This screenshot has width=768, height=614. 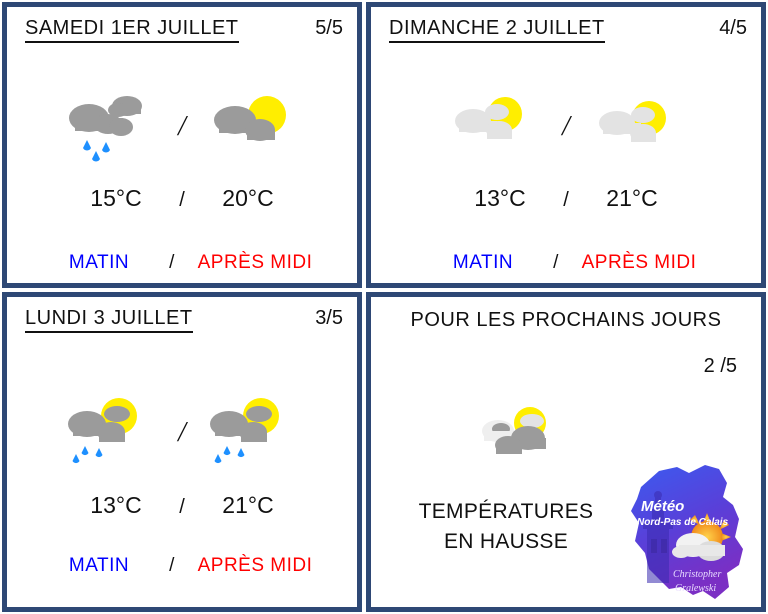 What do you see at coordinates (506, 541) in the screenshot?
I see `outlook-message-line2: EN HAUSSE` at bounding box center [506, 541].